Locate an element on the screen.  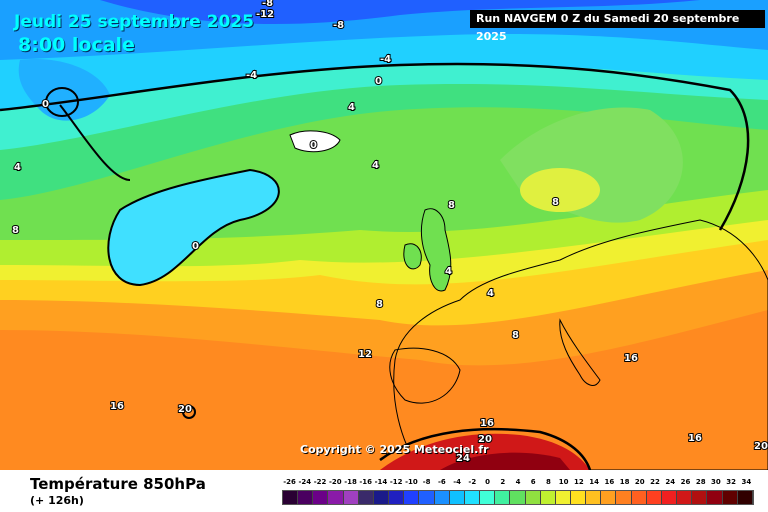
scale-tick-label: 26 is located at coordinates (685, 482).